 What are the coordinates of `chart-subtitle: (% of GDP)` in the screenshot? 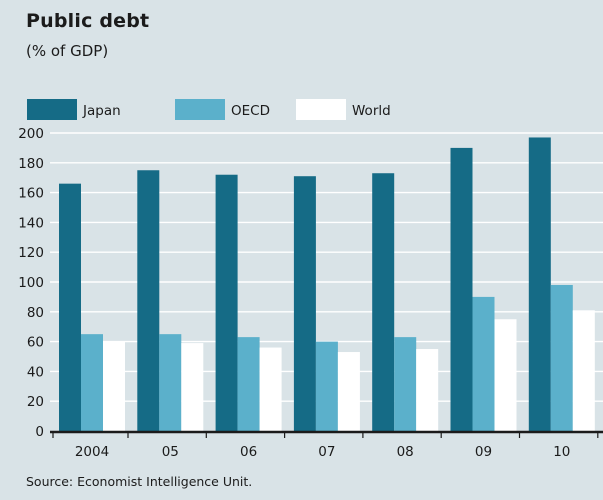 It's located at (67, 51).